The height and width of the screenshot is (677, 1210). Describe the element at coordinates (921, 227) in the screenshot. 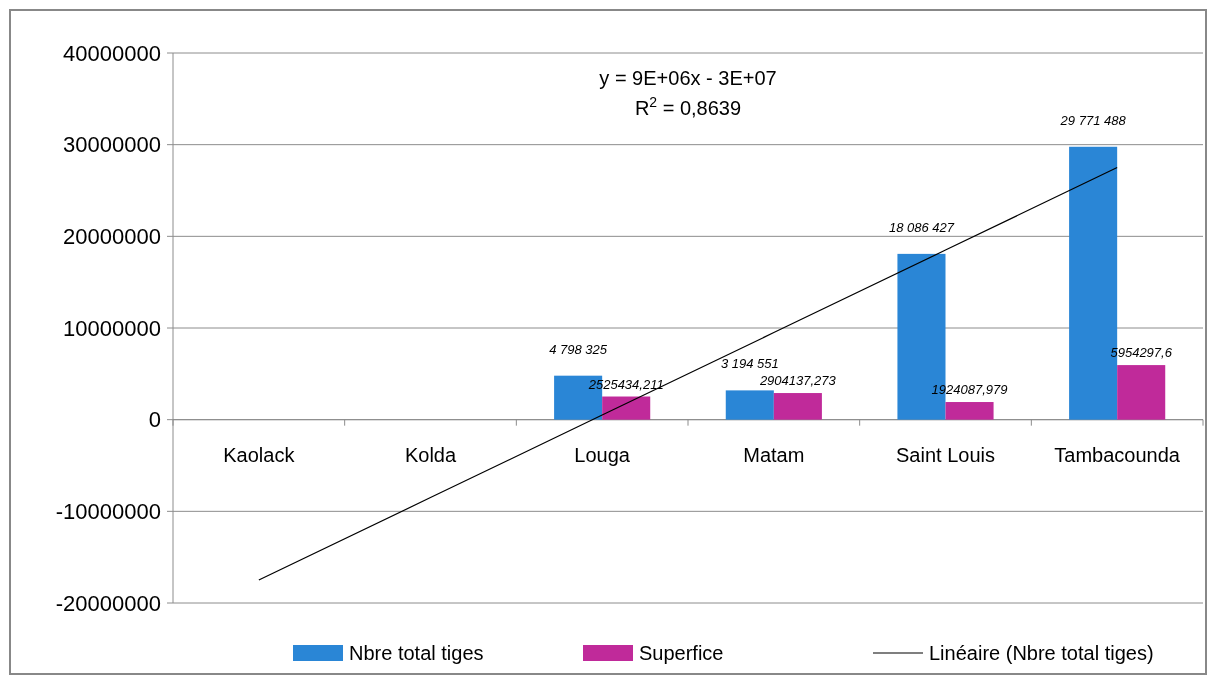

I see `data-label: 18 086 427` at that location.